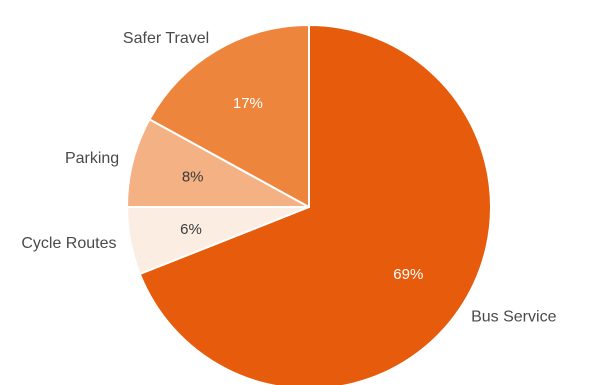 This screenshot has width=598, height=385. Describe the element at coordinates (229, 116) in the screenshot. I see `pie-slice-safer-travel` at that location.